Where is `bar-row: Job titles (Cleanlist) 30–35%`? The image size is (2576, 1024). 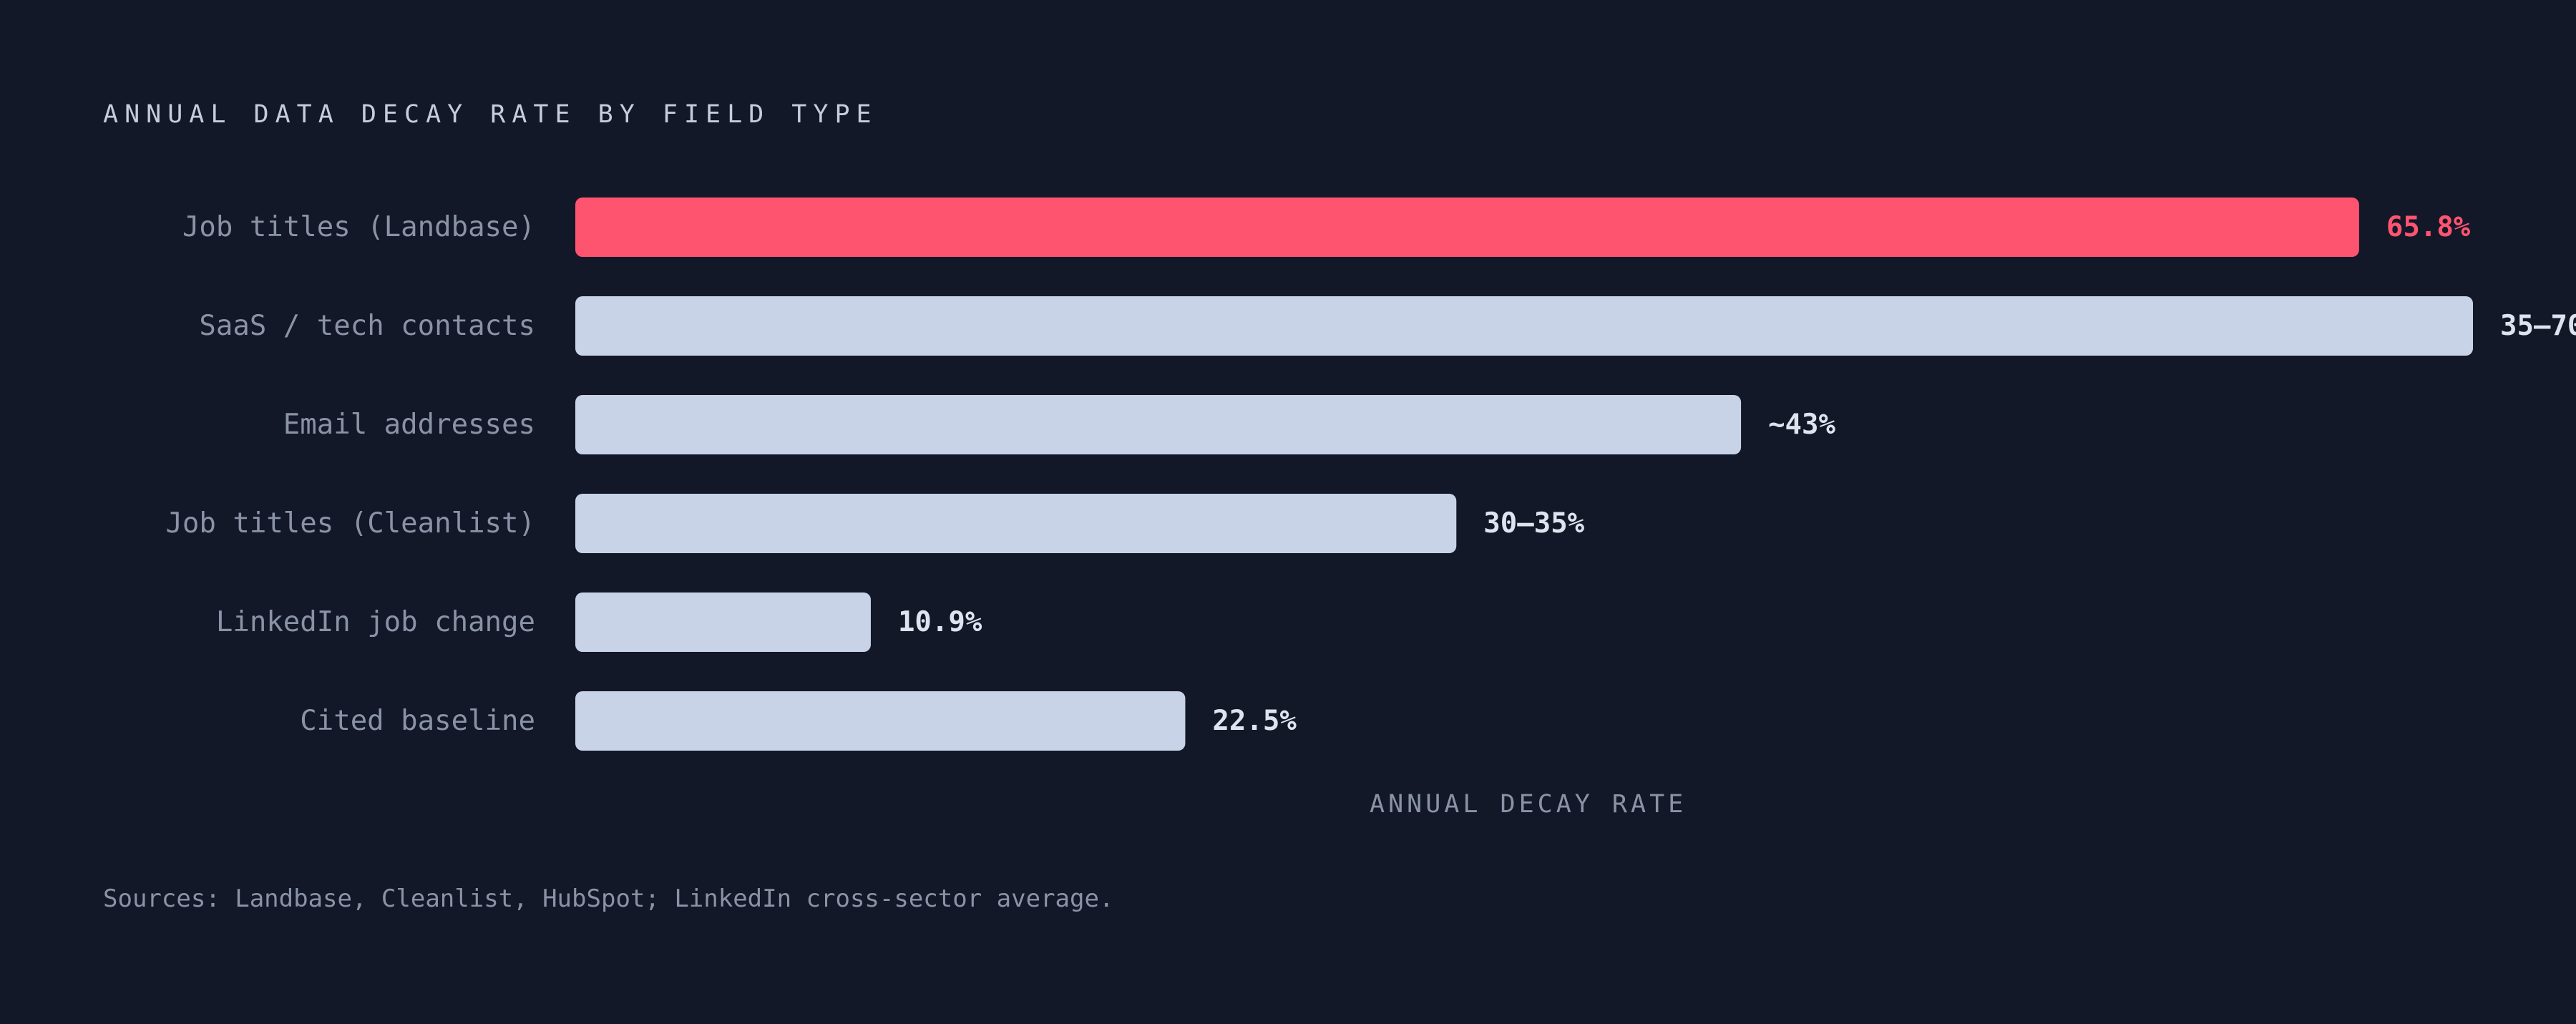
bar-row: Job titles (Cleanlist) 30–35% is located at coordinates (875, 523).